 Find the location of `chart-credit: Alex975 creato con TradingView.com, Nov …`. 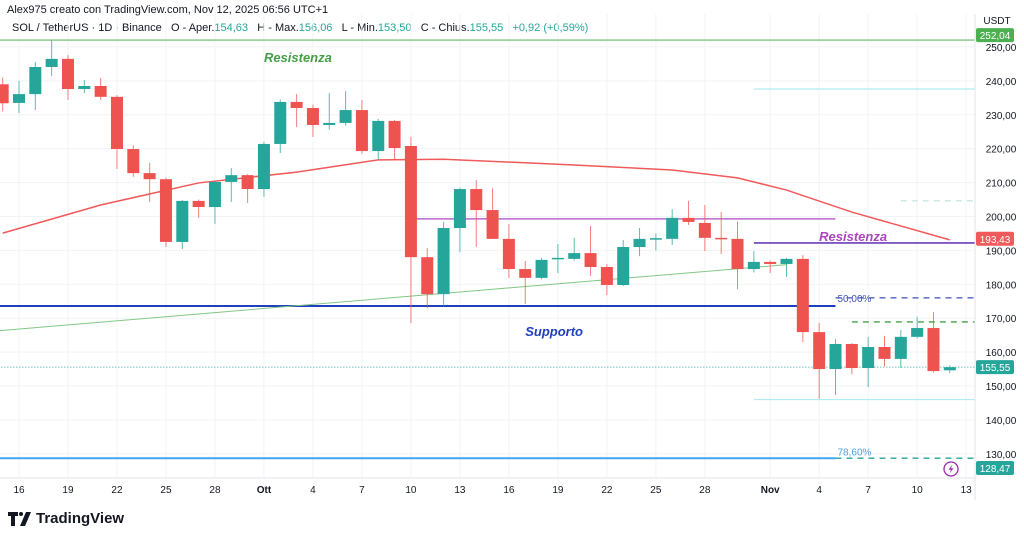

chart-credit: Alex975 creato con TradingView.com, Nov … is located at coordinates (168, 10).